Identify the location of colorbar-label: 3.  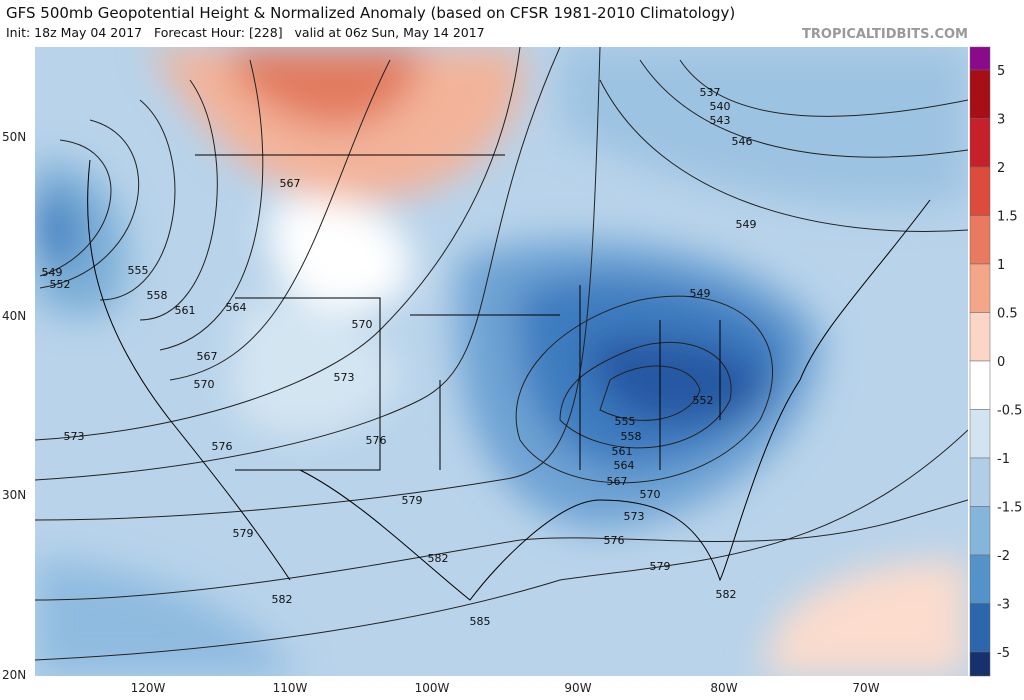
(1001, 120).